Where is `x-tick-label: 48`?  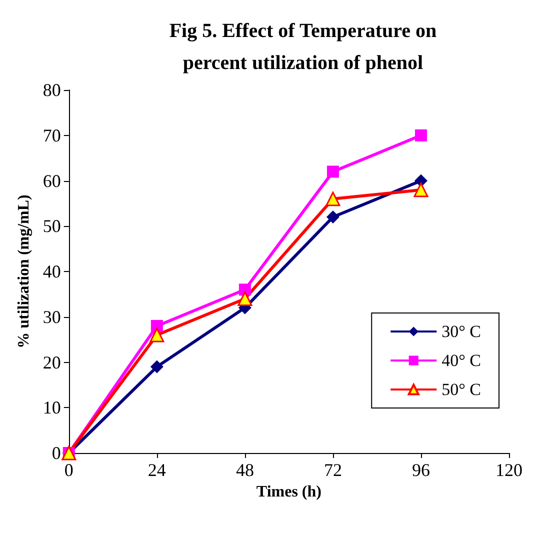
x-tick-label: 48 is located at coordinates (245, 470).